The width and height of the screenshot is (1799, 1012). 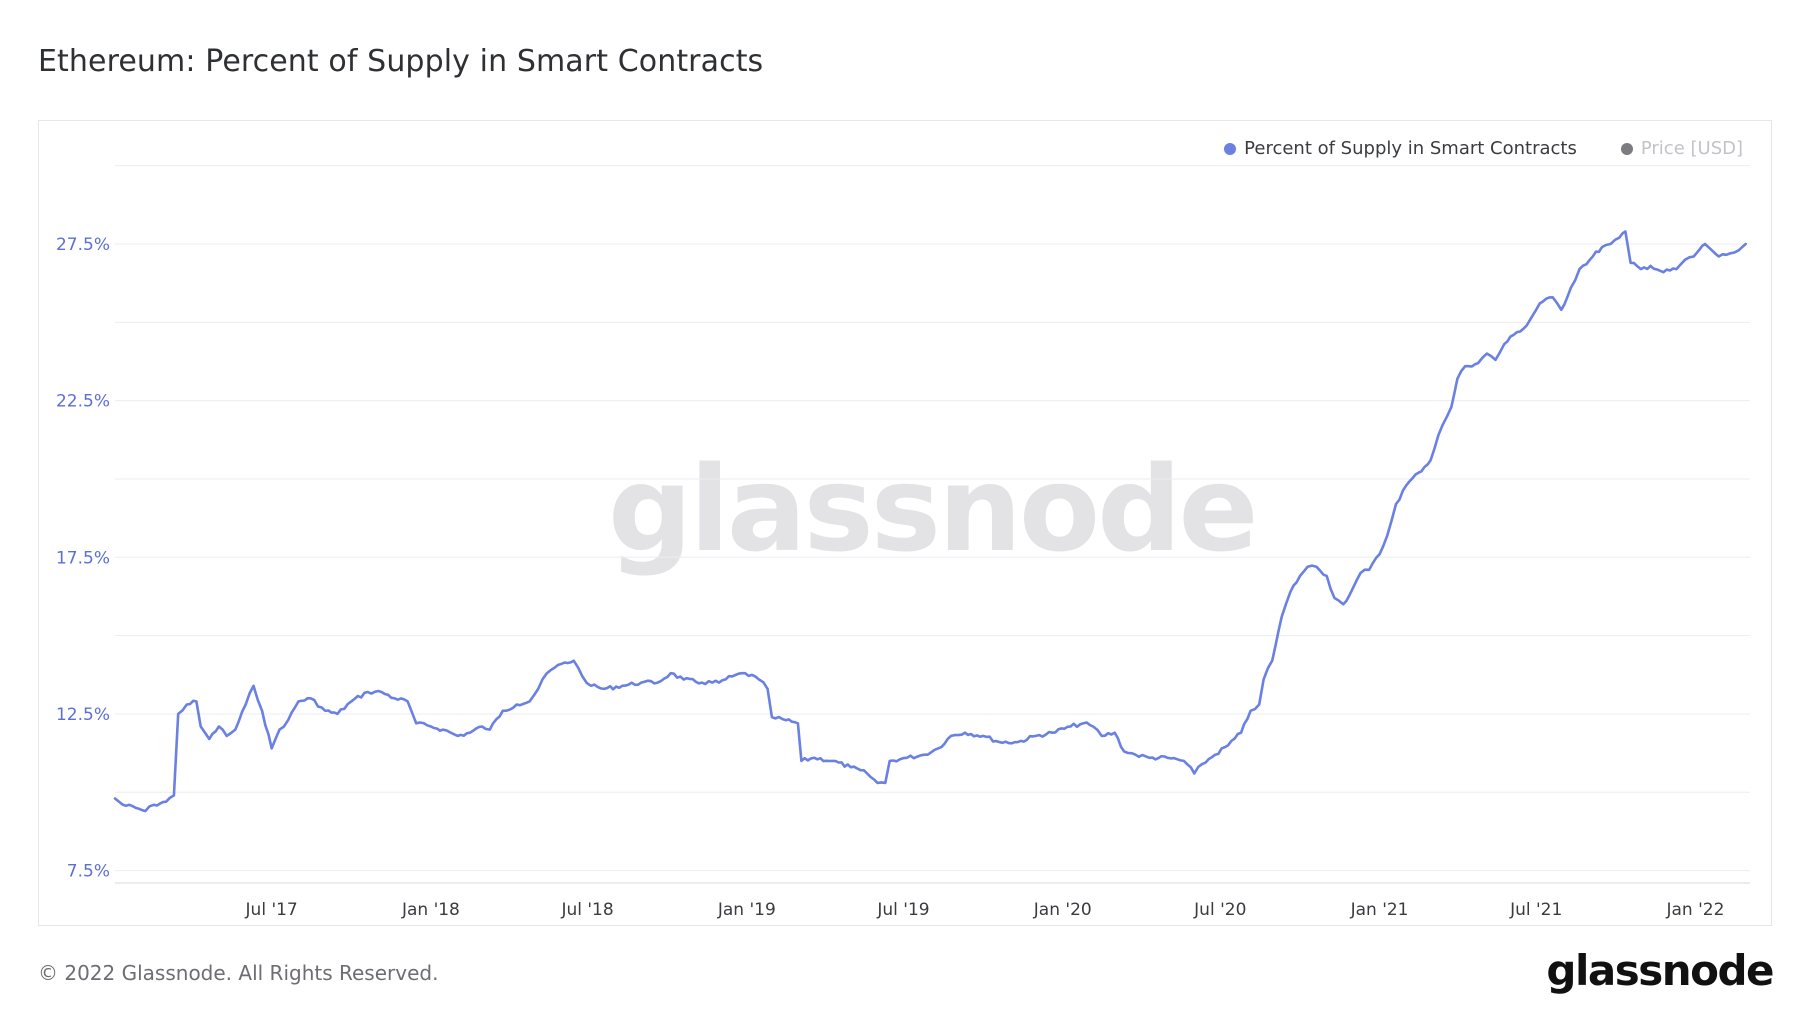 I want to click on y-tick-label: 12.5%, so click(x=83, y=715).